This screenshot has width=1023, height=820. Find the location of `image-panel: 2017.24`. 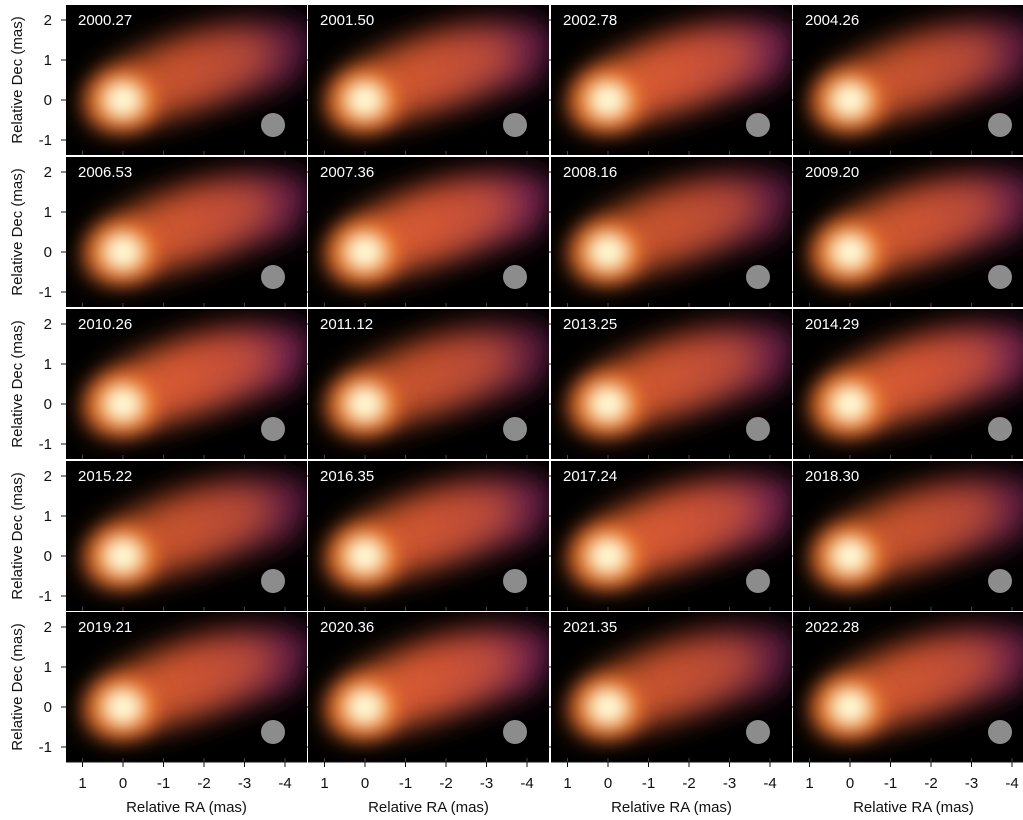

image-panel: 2017.24 is located at coordinates (673, 536).